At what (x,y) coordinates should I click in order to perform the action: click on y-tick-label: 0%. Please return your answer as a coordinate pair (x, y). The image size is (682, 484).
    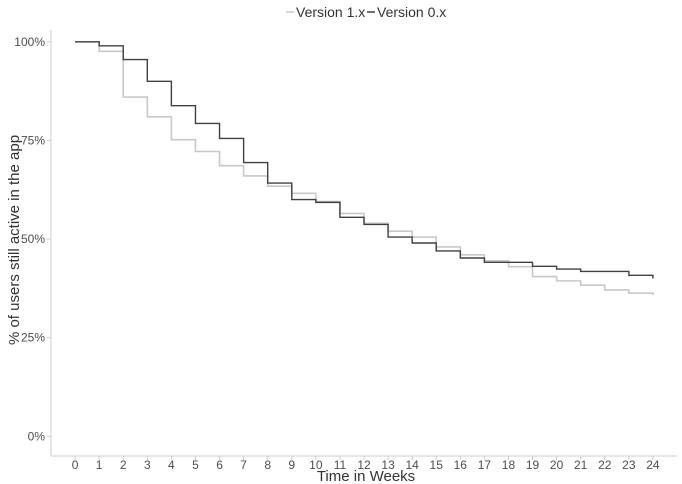
    Looking at the image, I should click on (37, 436).